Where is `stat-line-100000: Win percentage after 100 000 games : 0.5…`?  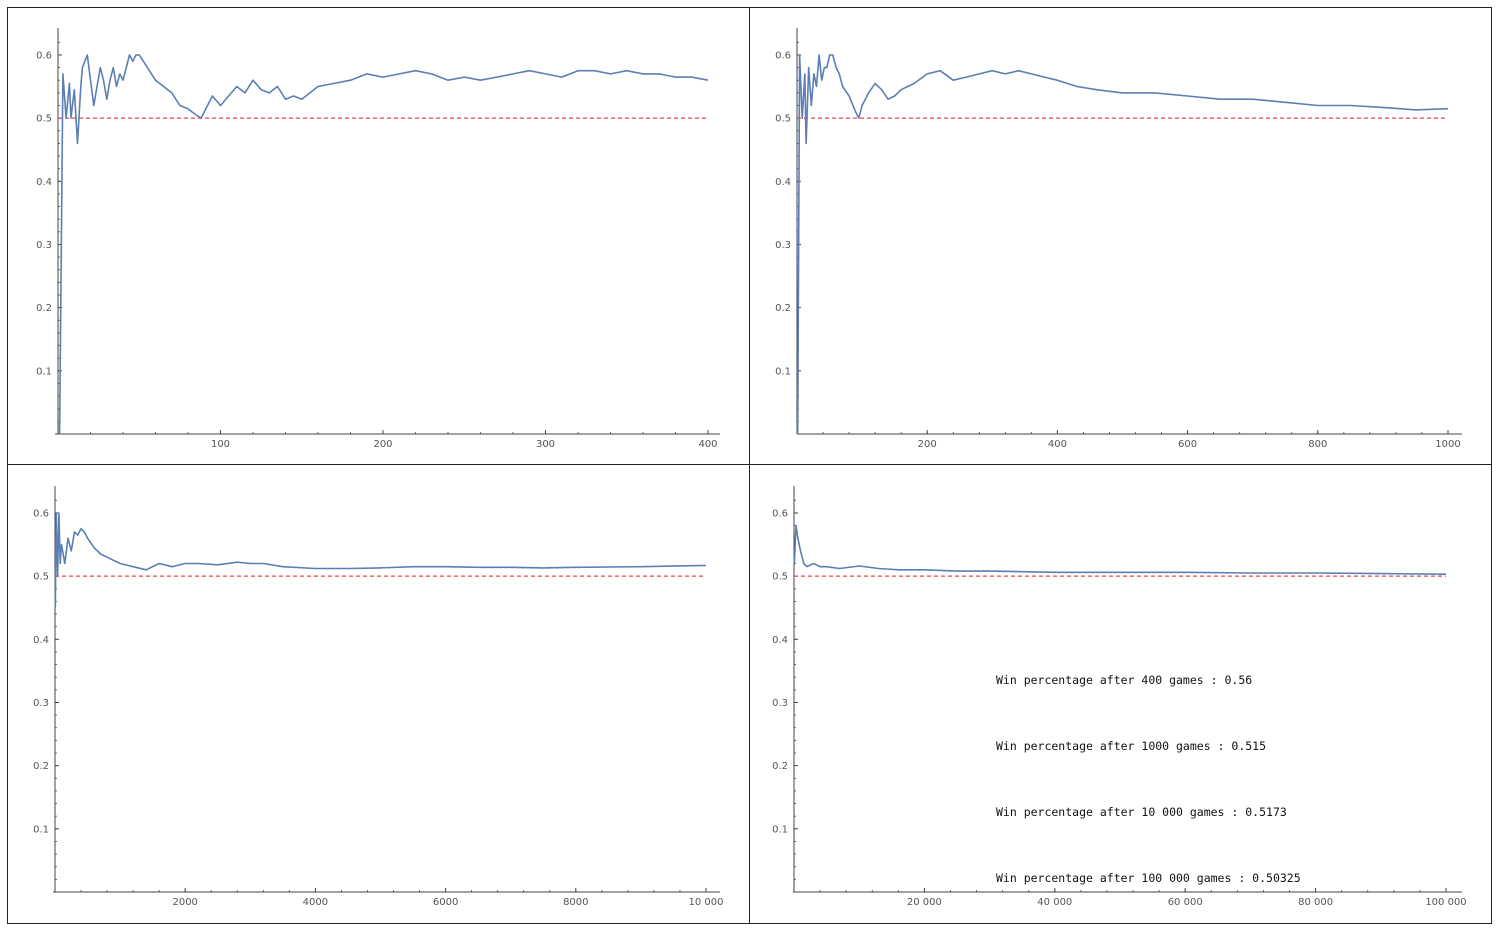
stat-line-100000: Win percentage after 100 000 games : 0.5… is located at coordinates (1148, 878).